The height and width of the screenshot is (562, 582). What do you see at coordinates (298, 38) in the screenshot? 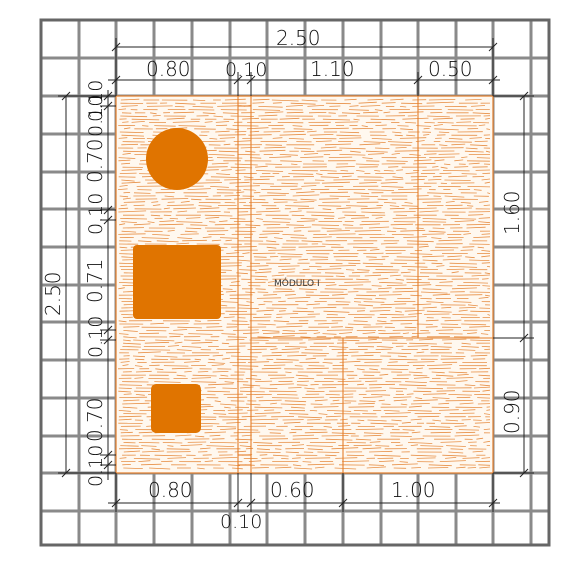
I see `top-total-dimension: 2.50` at bounding box center [298, 38].